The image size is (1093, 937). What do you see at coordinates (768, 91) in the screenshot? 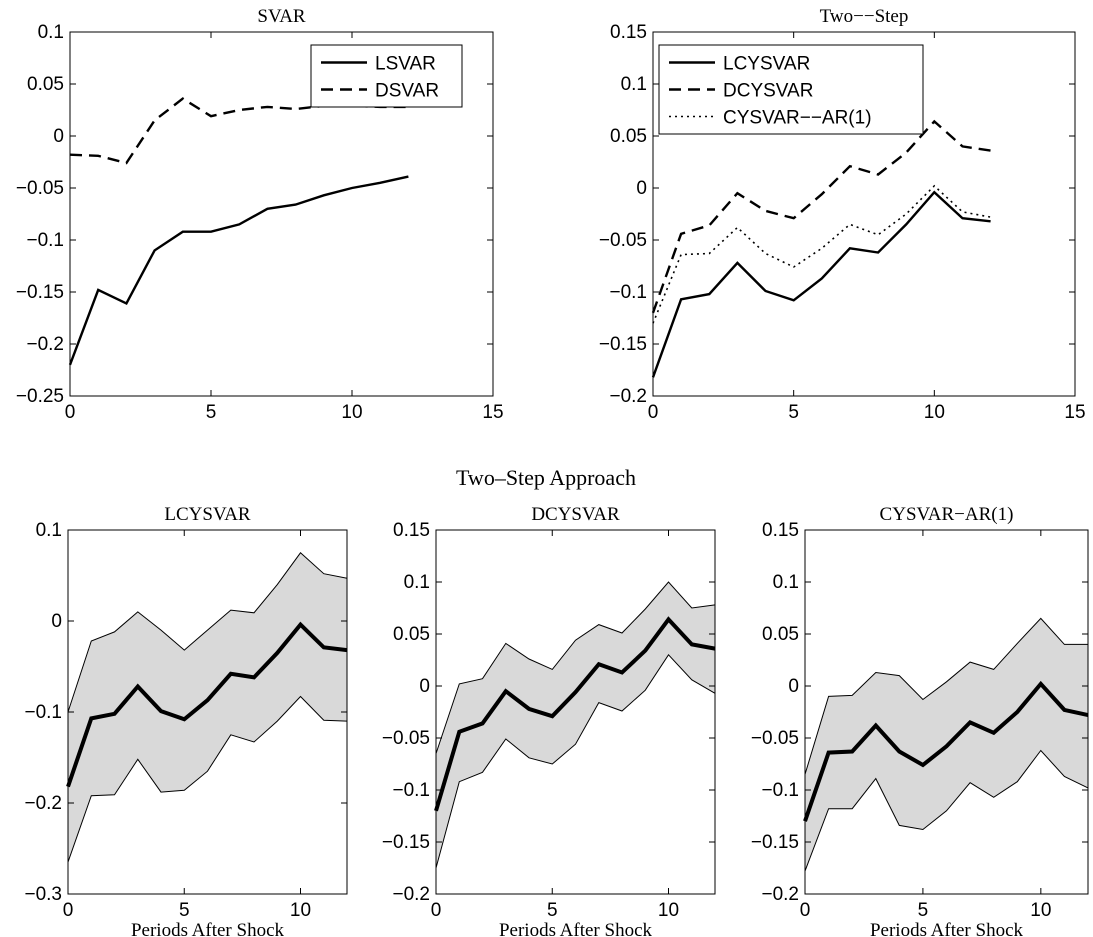
I see `legend-label: DCYSVAR` at bounding box center [768, 91].